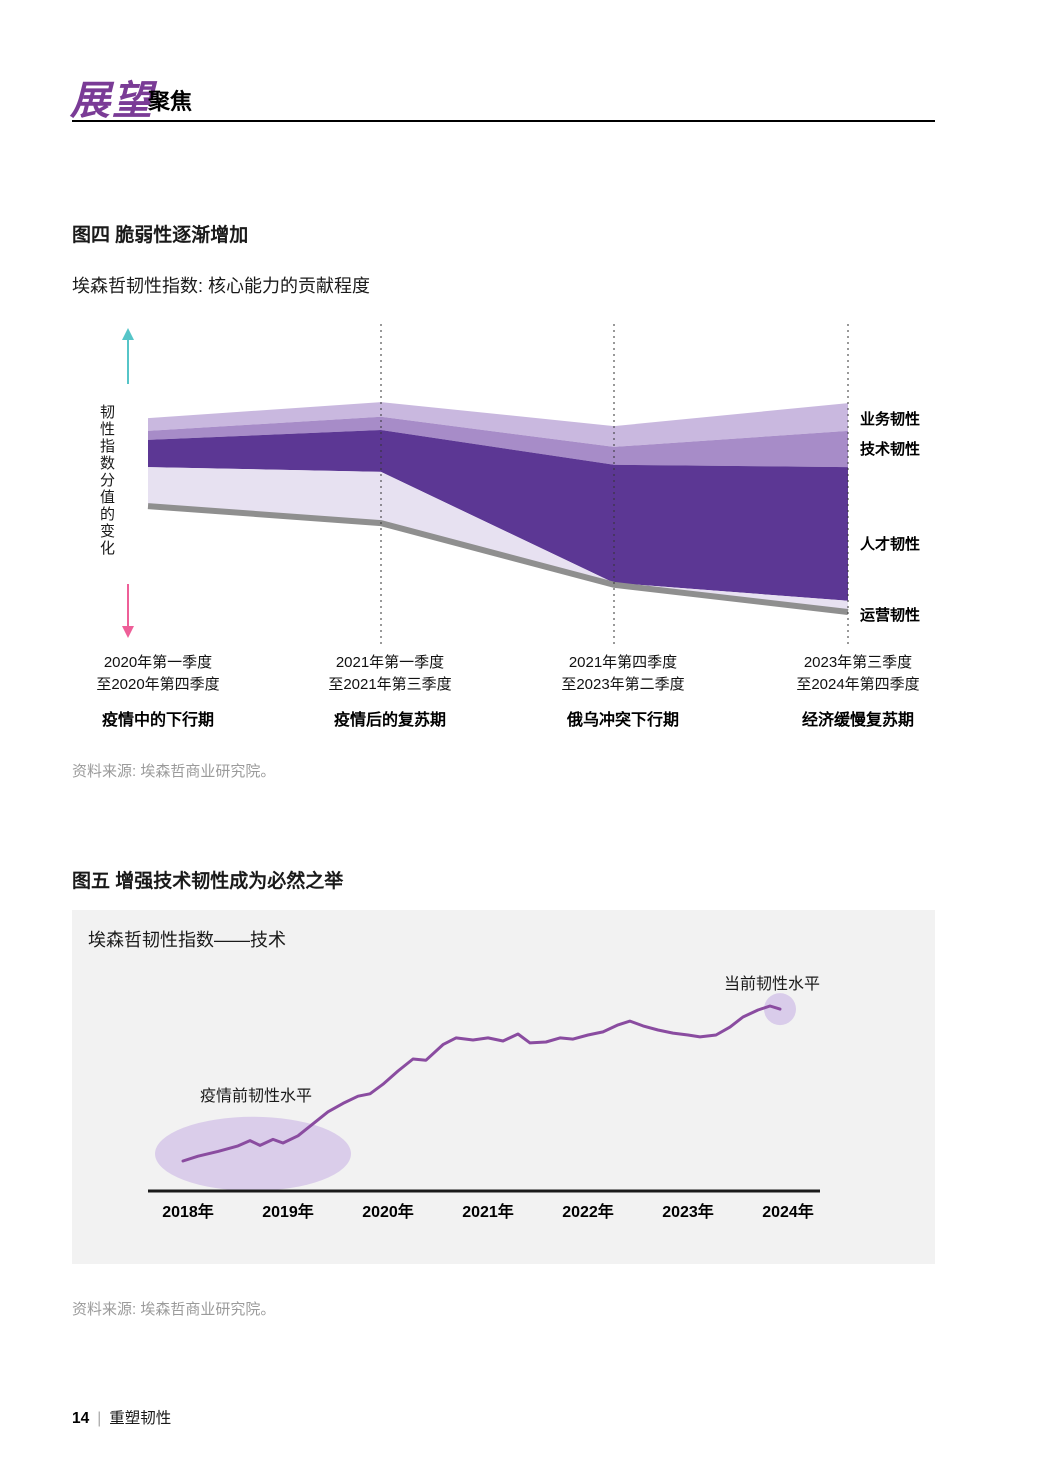 Image resolution: width=1048 pixels, height=1474 pixels. Describe the element at coordinates (208, 881) in the screenshot. I see `figure5-title: 图五 增强技术韧性成为必然之举` at that location.